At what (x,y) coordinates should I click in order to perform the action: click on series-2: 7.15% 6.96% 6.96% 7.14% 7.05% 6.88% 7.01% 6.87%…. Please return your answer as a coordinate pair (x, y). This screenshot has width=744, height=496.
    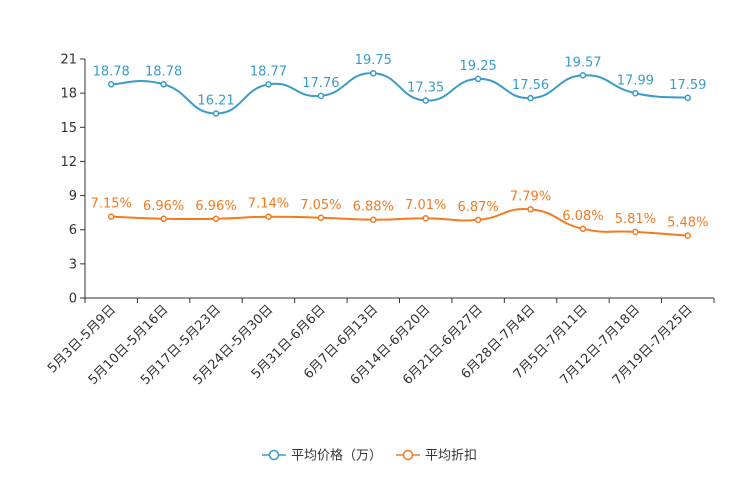
    Looking at the image, I should click on (399, 214).